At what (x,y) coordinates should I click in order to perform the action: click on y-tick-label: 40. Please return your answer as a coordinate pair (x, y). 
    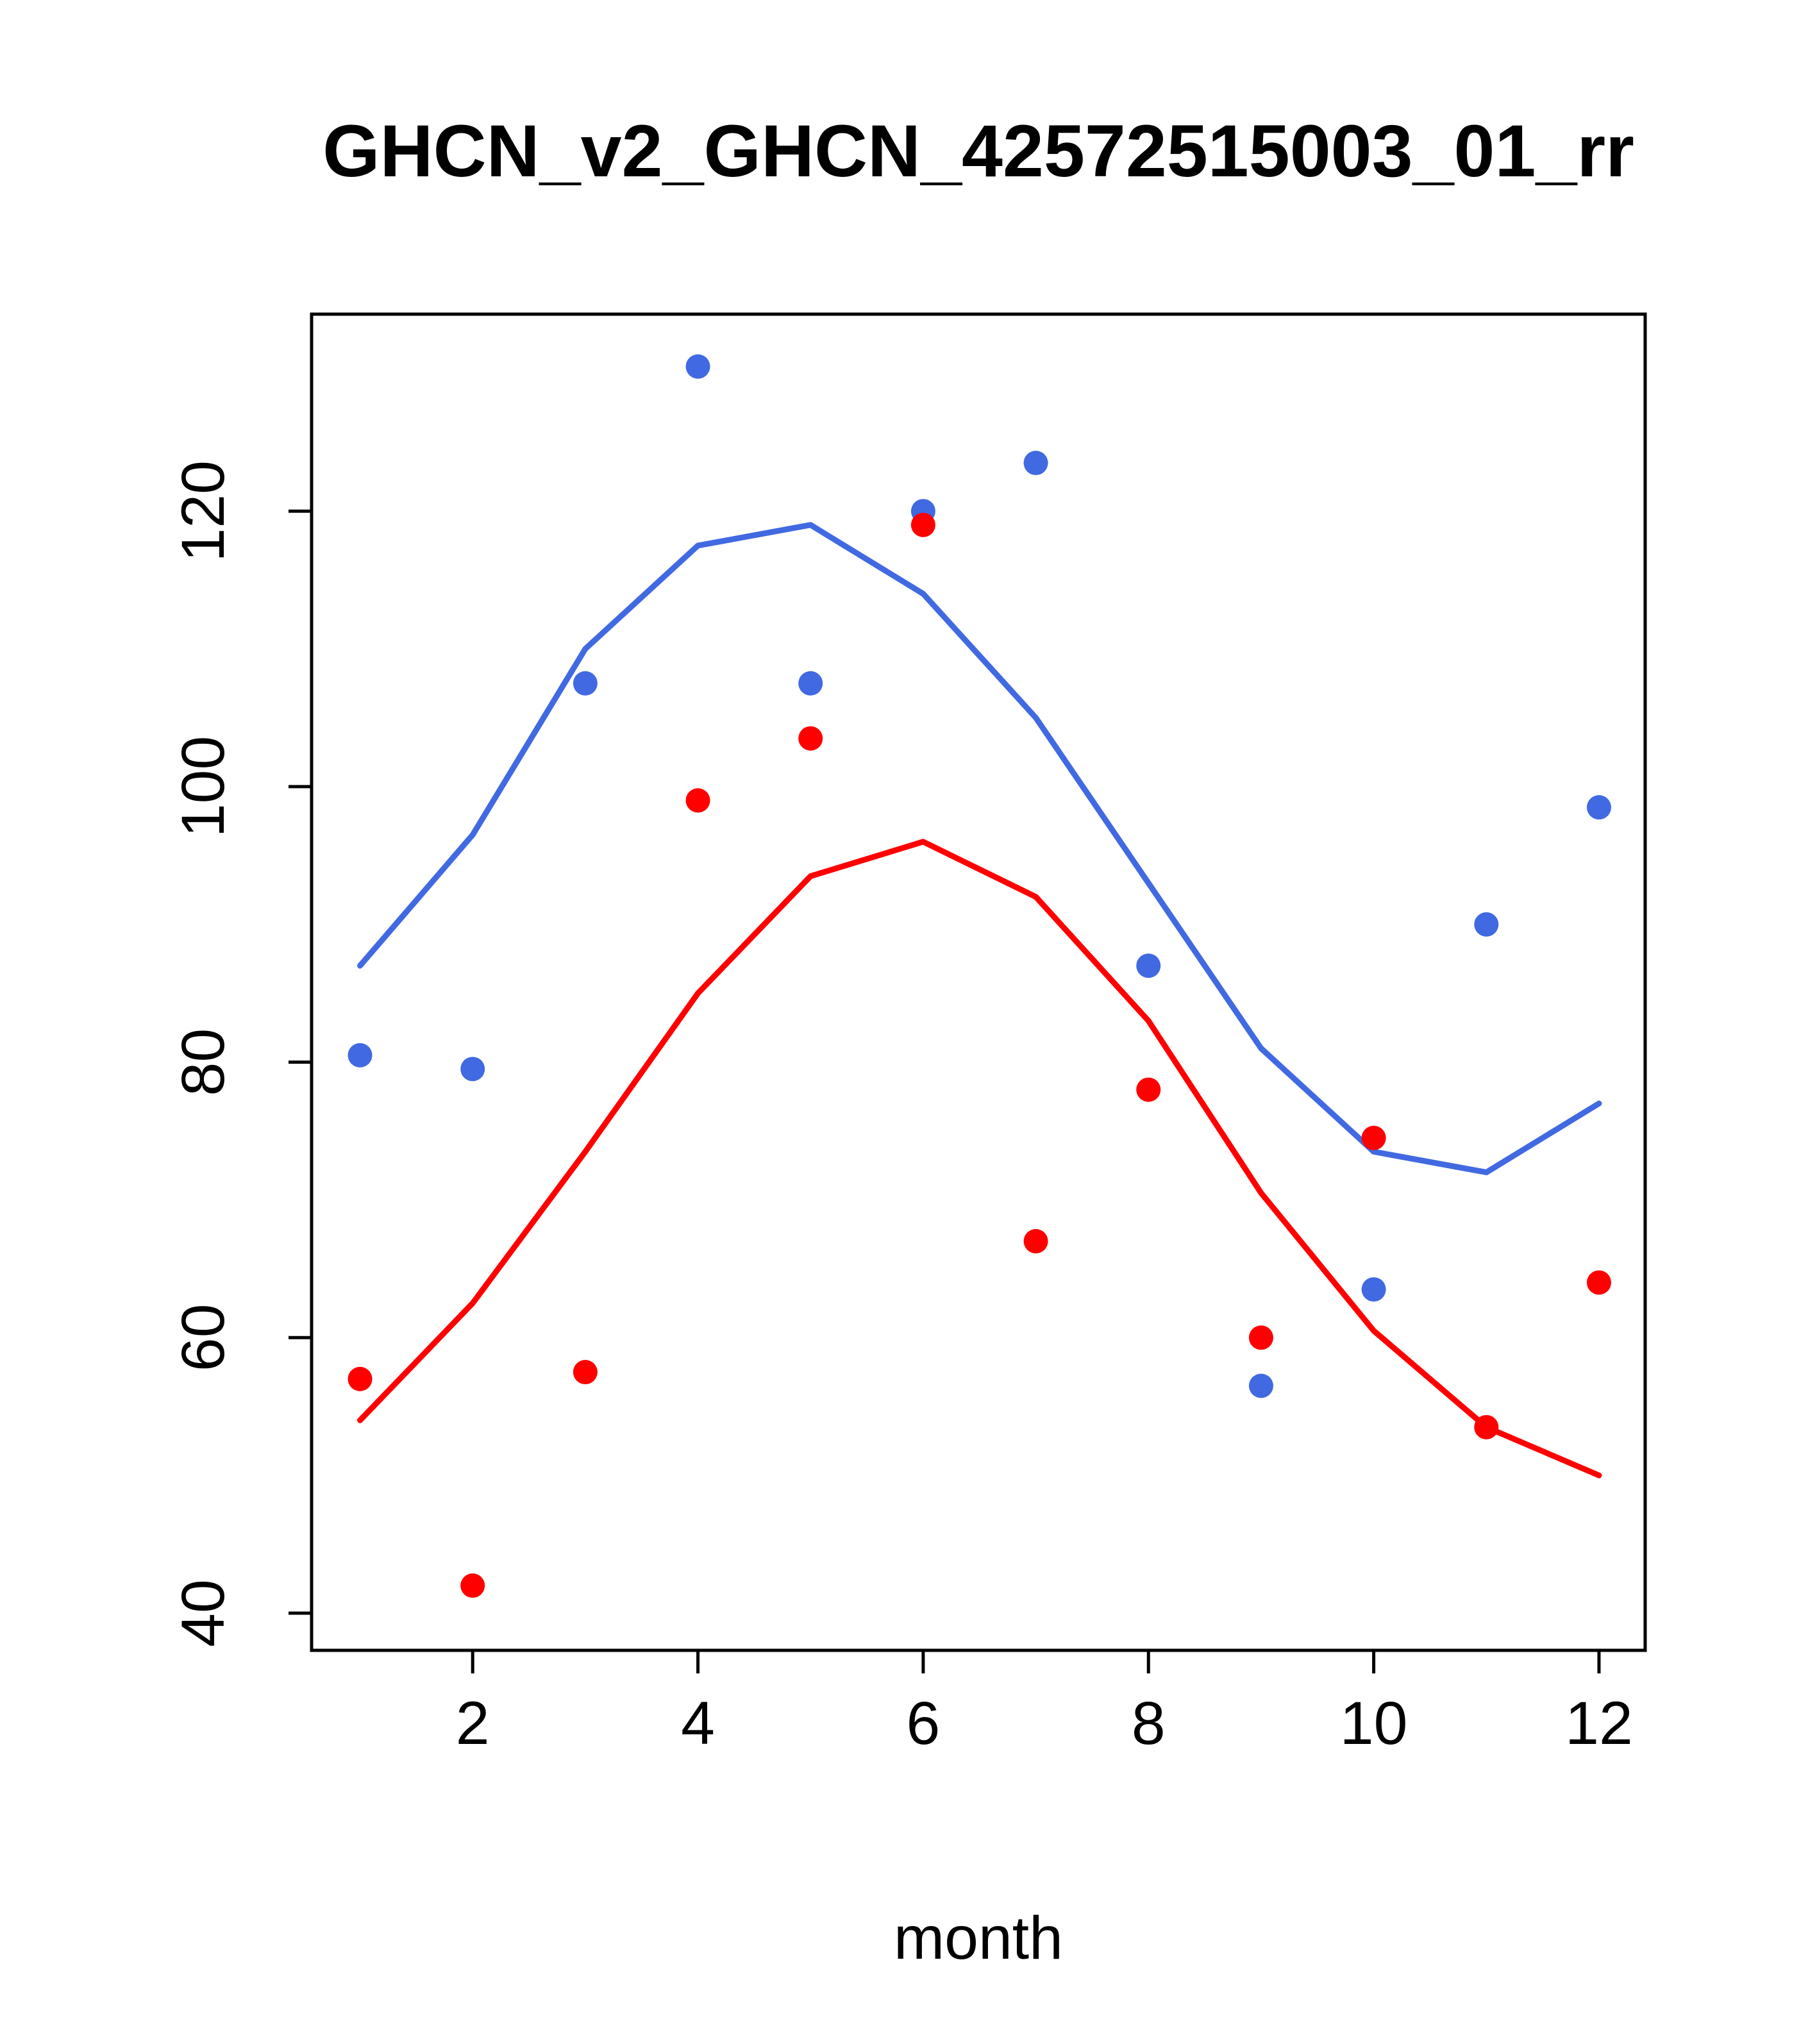
    Looking at the image, I should click on (203, 1613).